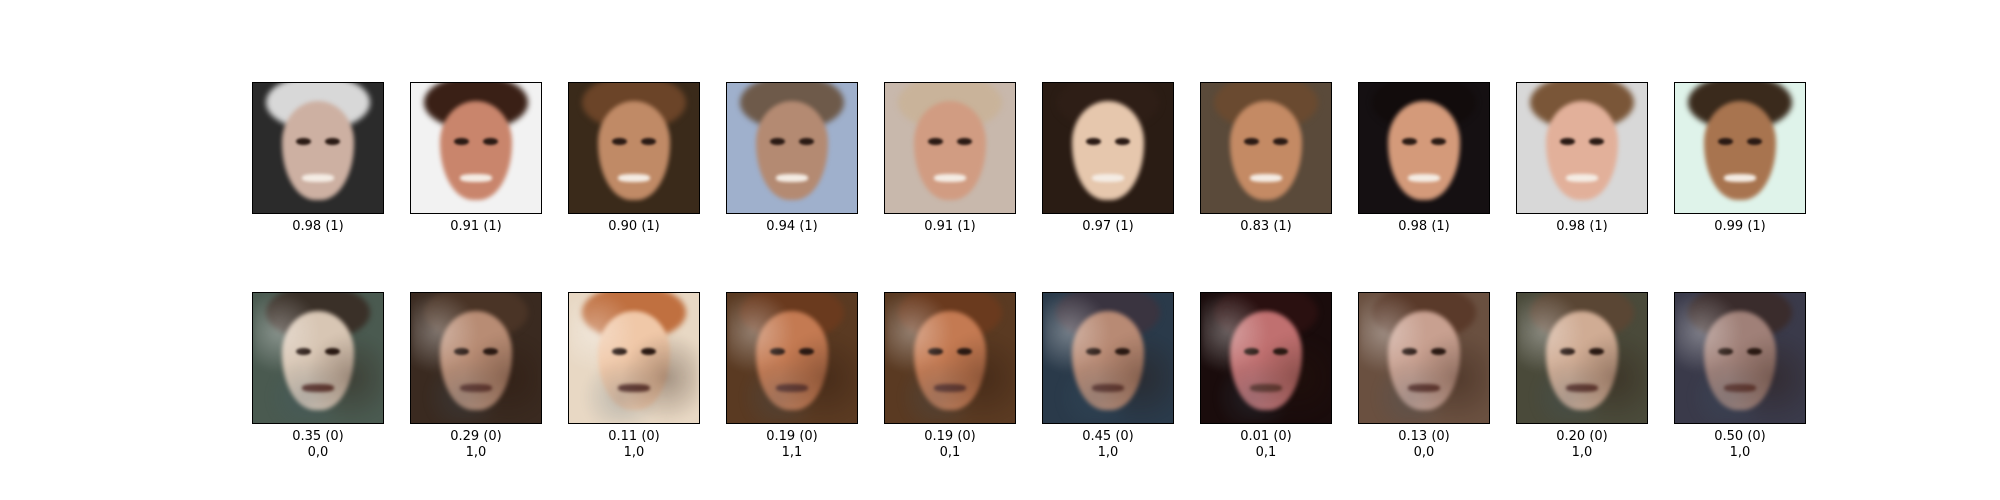  I want to click on score-caption: 0.90 (1), so click(634, 227).